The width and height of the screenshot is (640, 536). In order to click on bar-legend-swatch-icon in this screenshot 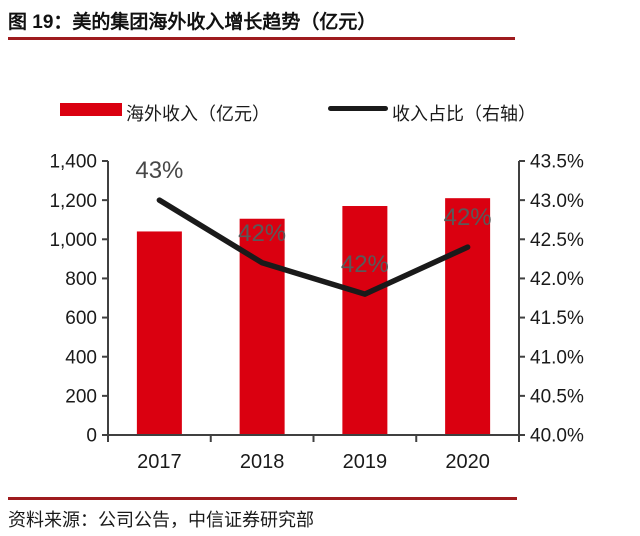, I will do `click(91, 109)`.